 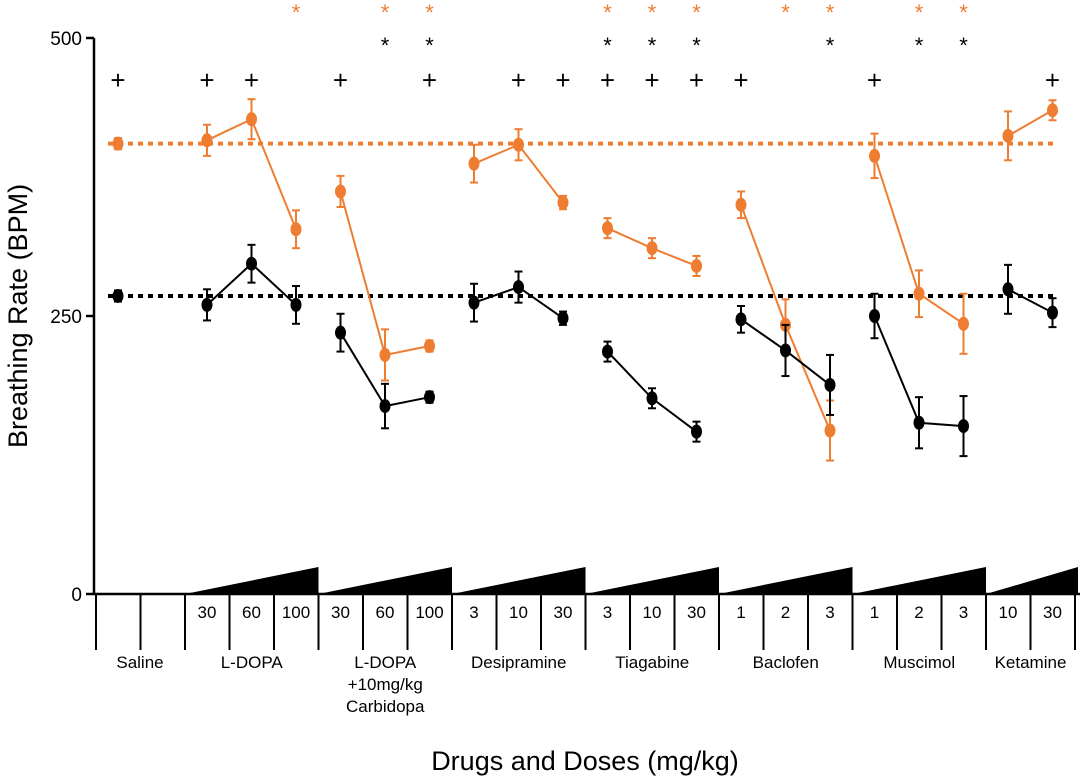 I want to click on y-axis-label: Breathing Rate (BPM), so click(x=18, y=316).